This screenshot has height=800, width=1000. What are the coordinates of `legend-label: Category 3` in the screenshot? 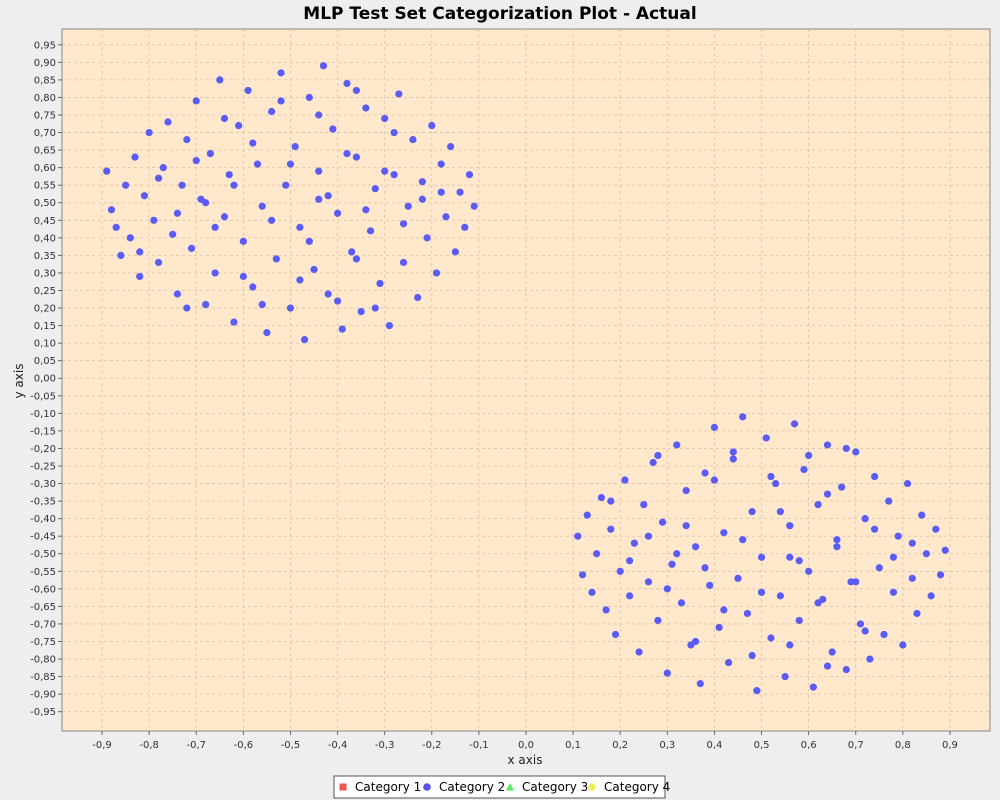 It's located at (555, 787).